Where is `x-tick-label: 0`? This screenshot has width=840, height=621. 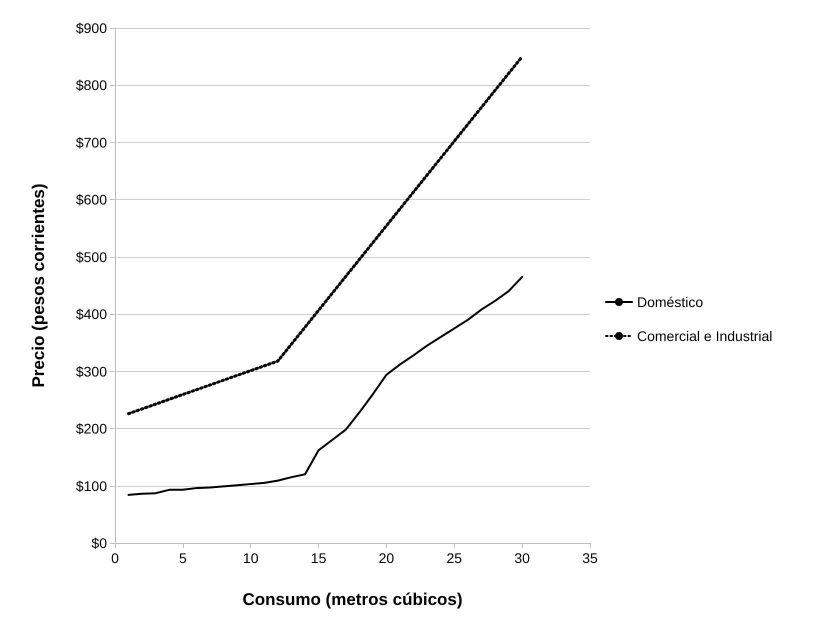 x-tick-label: 0 is located at coordinates (115, 558).